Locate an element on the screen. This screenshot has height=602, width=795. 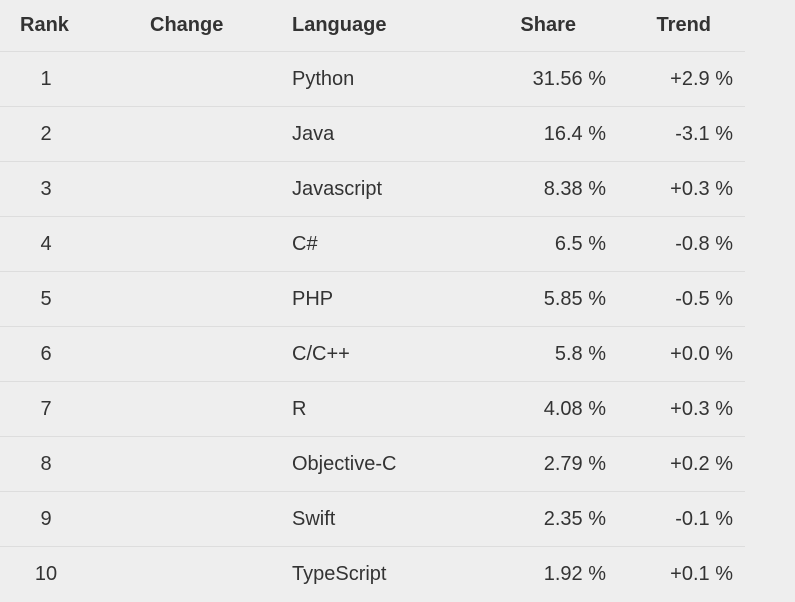
language-cell: PHP is located at coordinates (313, 298).